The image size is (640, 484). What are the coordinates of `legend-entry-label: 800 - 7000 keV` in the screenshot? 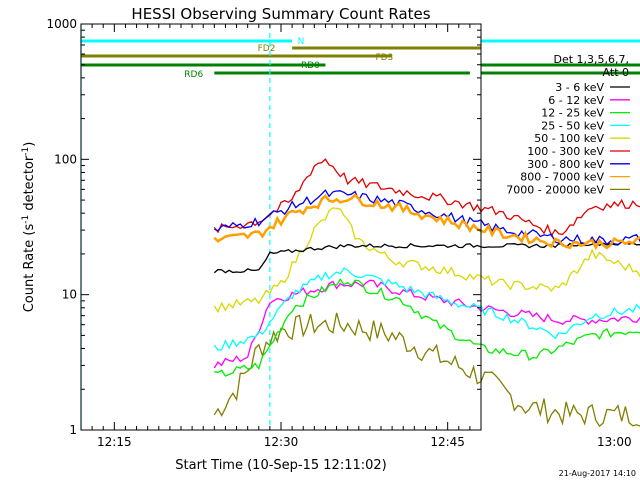 It's located at (562, 177).